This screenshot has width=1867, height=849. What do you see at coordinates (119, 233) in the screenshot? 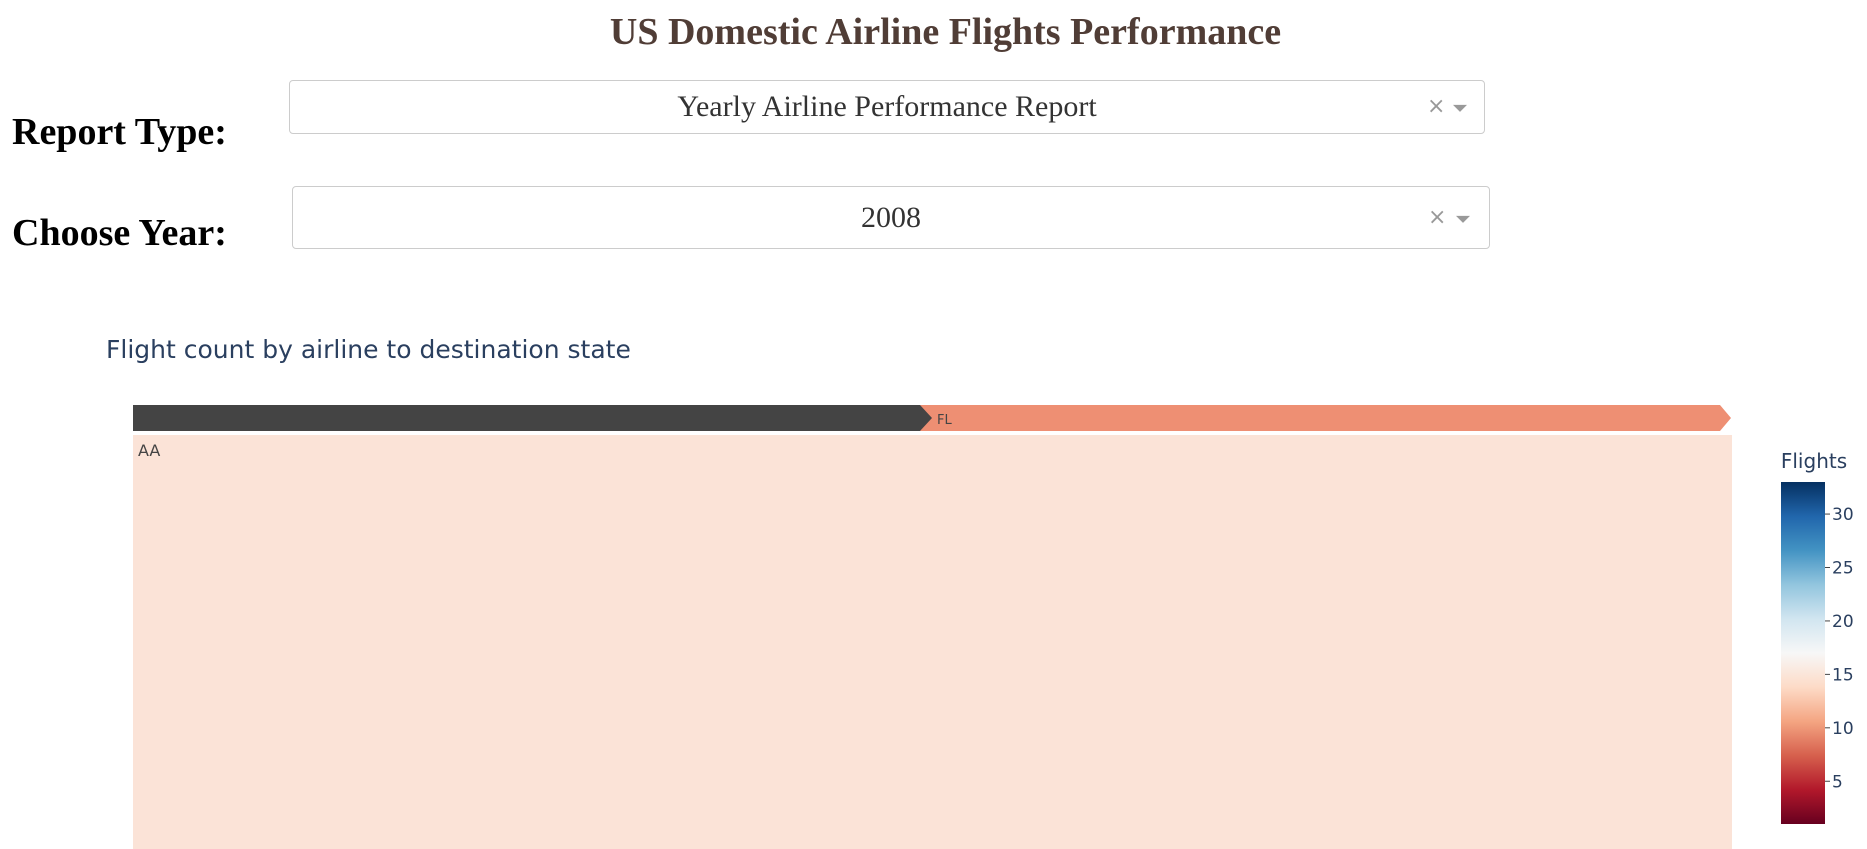
I see `year-label: Choose Year:` at bounding box center [119, 233].